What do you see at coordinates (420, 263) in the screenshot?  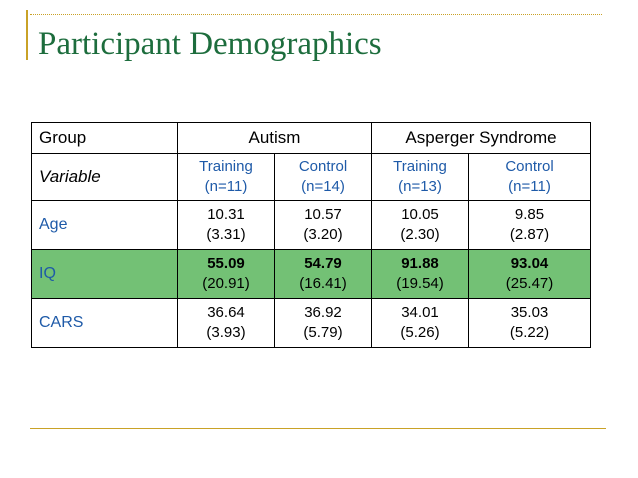 I see `cell-mean: 91.88` at bounding box center [420, 263].